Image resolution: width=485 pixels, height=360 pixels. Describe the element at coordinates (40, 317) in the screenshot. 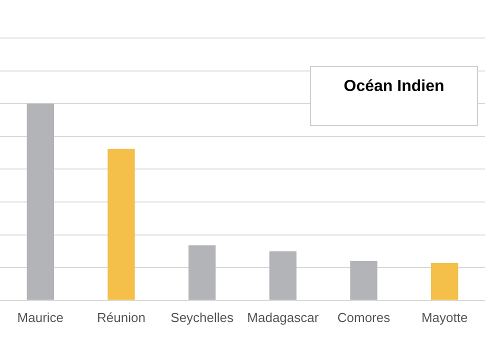

I see `x-tick-label: Maurice` at that location.